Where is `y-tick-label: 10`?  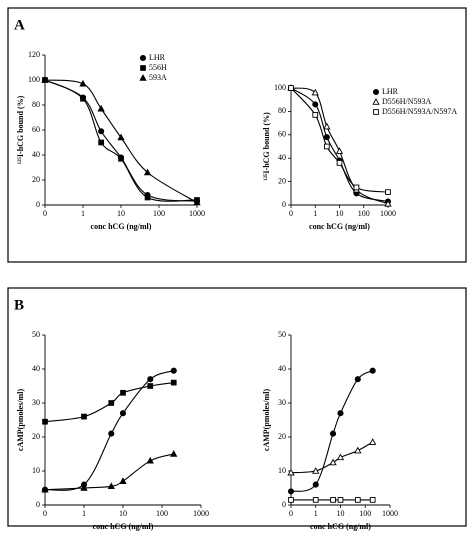
y-tick-label: 10 is located at coordinates (36, 470).